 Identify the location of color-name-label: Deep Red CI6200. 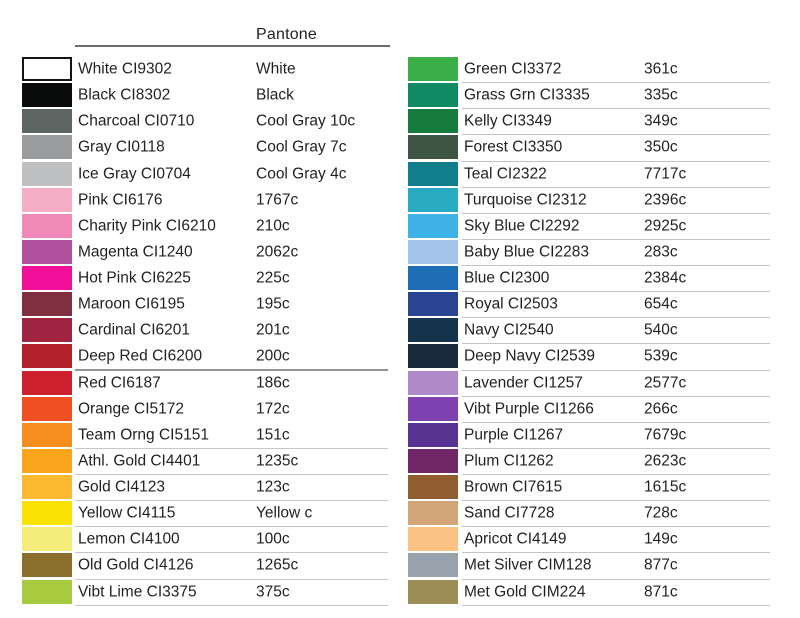
(140, 356).